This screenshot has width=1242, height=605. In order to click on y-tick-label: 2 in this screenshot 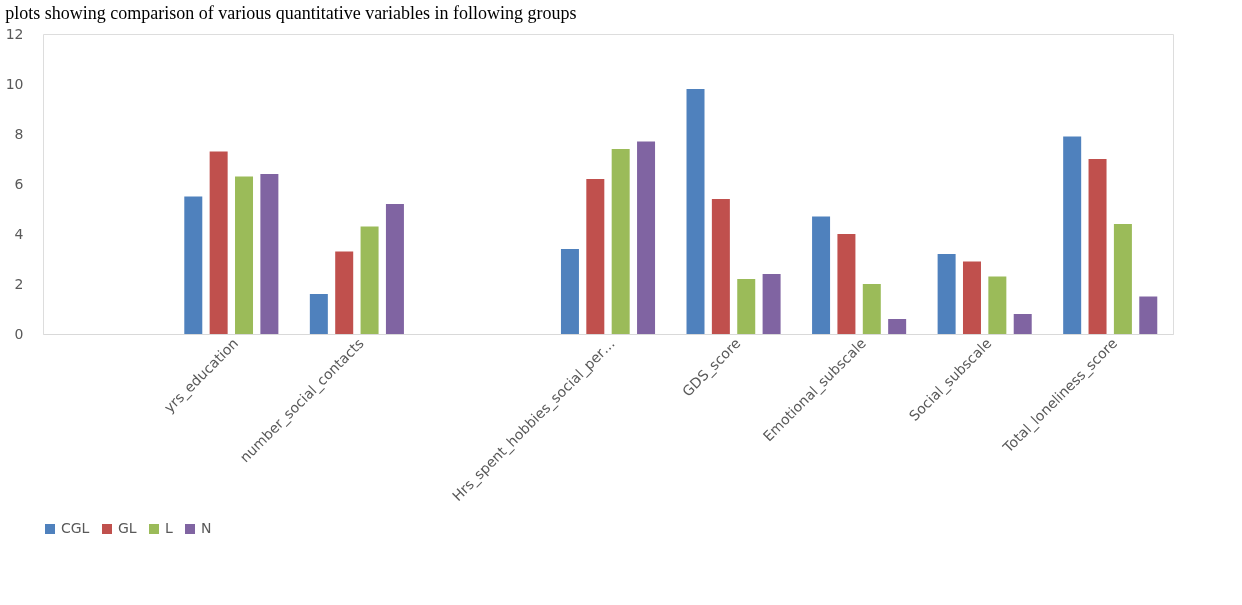, I will do `click(19, 283)`.